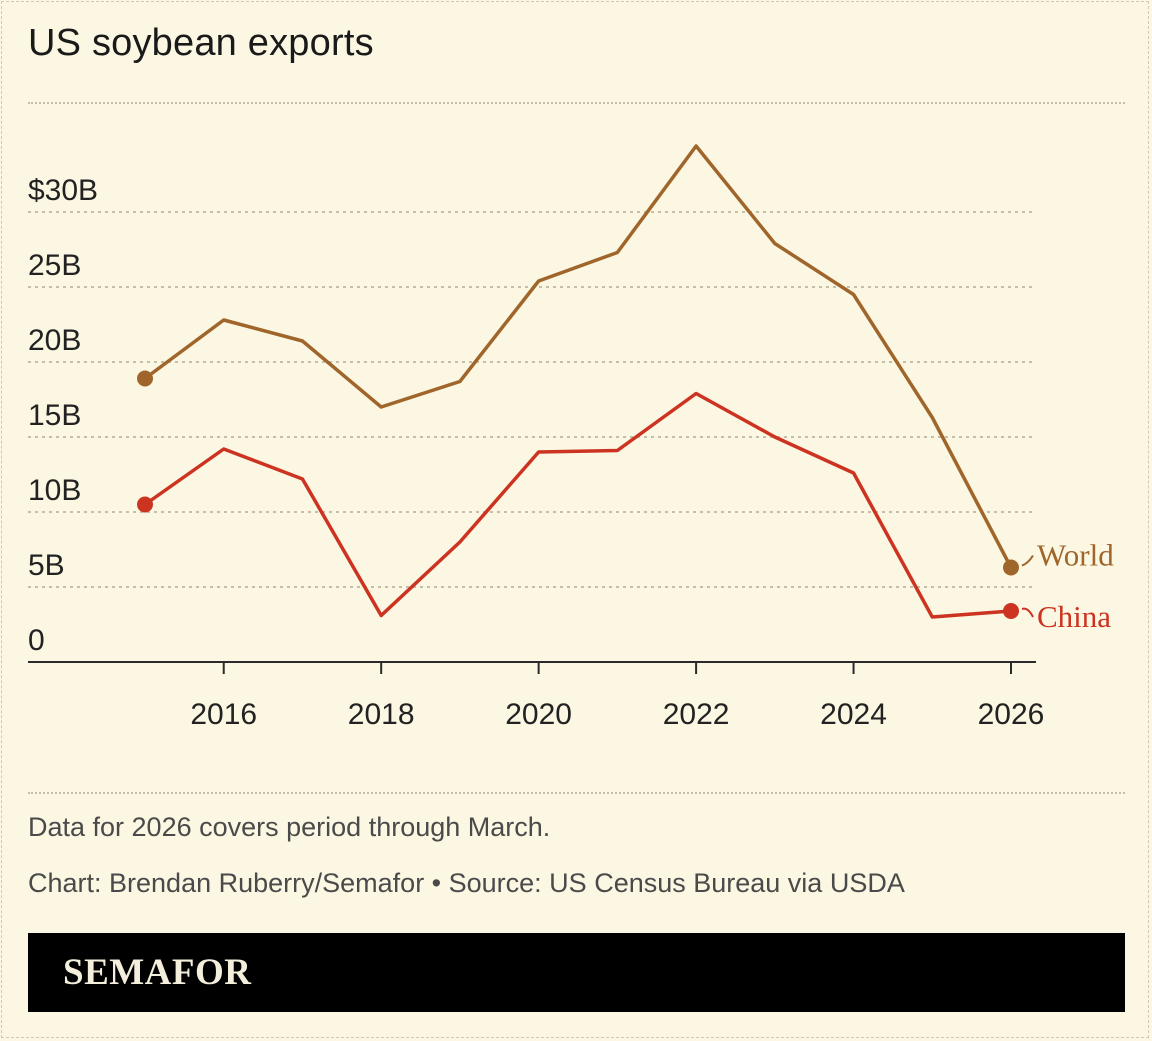 The image size is (1152, 1041). Describe the element at coordinates (54, 340) in the screenshot. I see `y-tick-label: 20B` at that location.